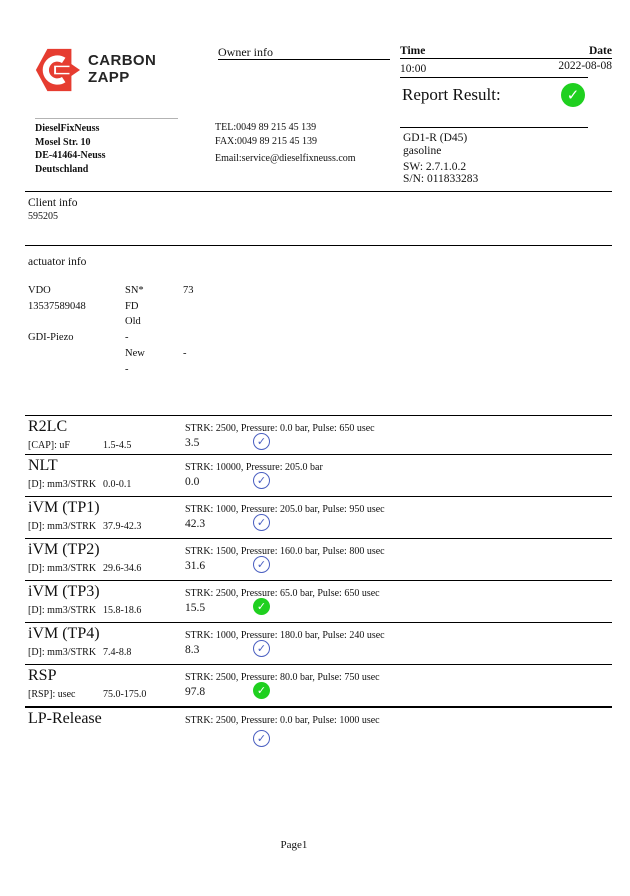 This screenshot has width=630, height=896. Describe the element at coordinates (441, 179) in the screenshot. I see `machine-serial: S/N: 011833283` at that location.